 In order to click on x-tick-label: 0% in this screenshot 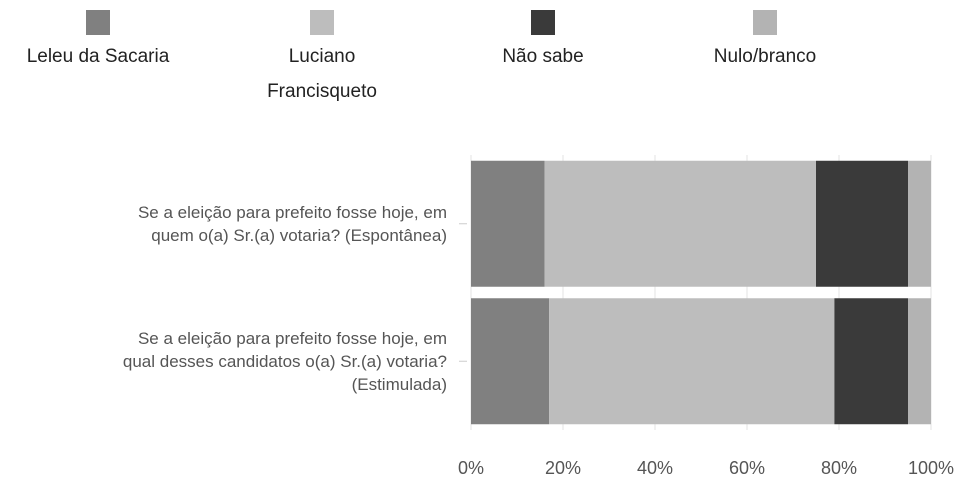, I will do `click(470, 468)`.